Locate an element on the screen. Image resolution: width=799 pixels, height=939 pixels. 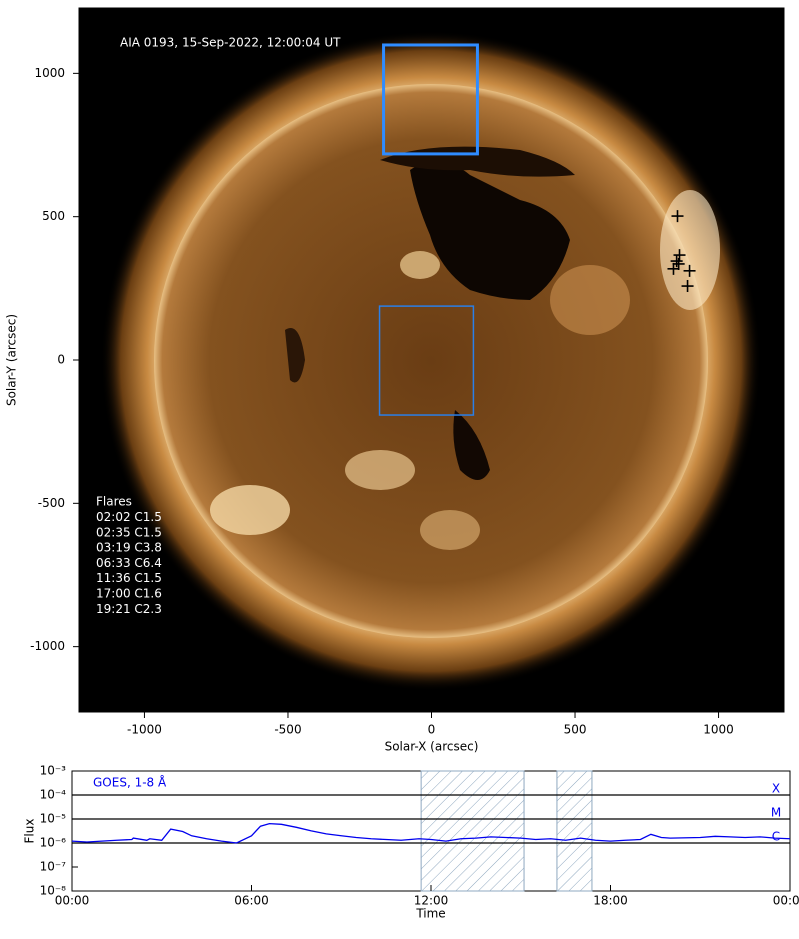
flares-title: Flares is located at coordinates (114, 502).